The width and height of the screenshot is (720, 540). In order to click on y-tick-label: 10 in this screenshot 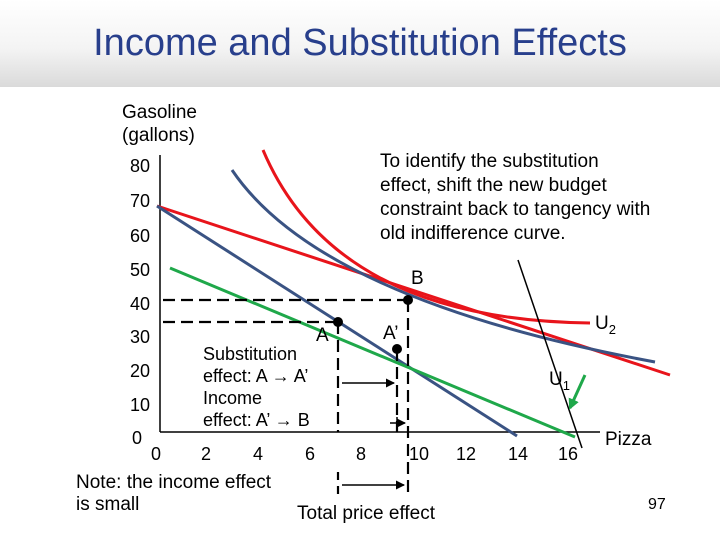, I will do `click(139, 405)`.